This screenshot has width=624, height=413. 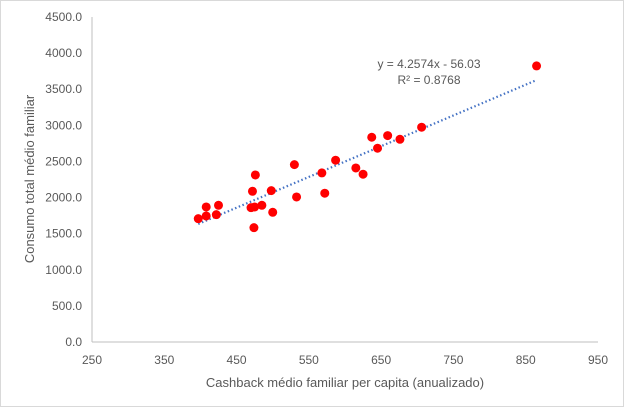 I want to click on y-axis-title: Consumo total médio familiar, so click(x=29, y=178).